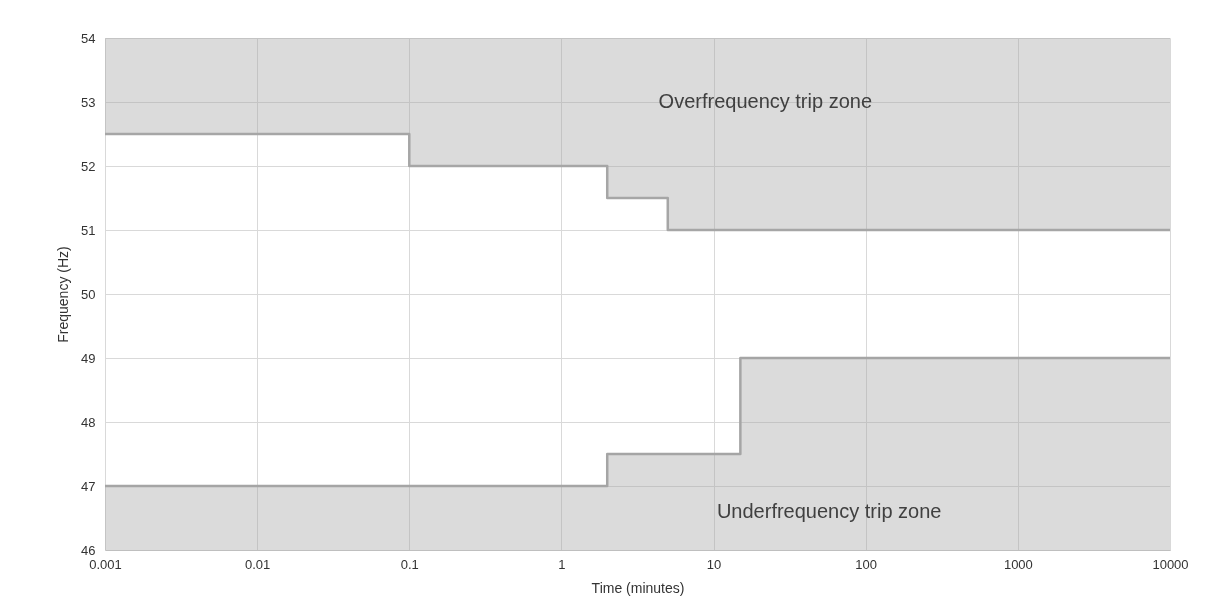  What do you see at coordinates (88, 102) in the screenshot?
I see `y-tick-label: 53` at bounding box center [88, 102].